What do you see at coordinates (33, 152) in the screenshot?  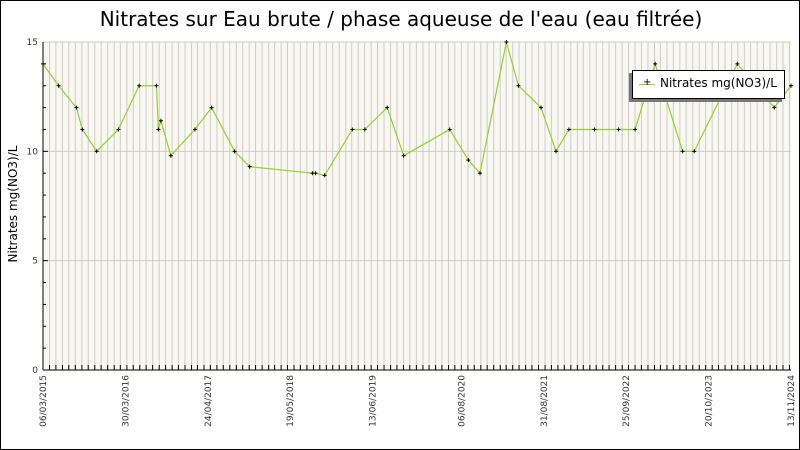 I see `y-tick-label: 10` at bounding box center [33, 152].